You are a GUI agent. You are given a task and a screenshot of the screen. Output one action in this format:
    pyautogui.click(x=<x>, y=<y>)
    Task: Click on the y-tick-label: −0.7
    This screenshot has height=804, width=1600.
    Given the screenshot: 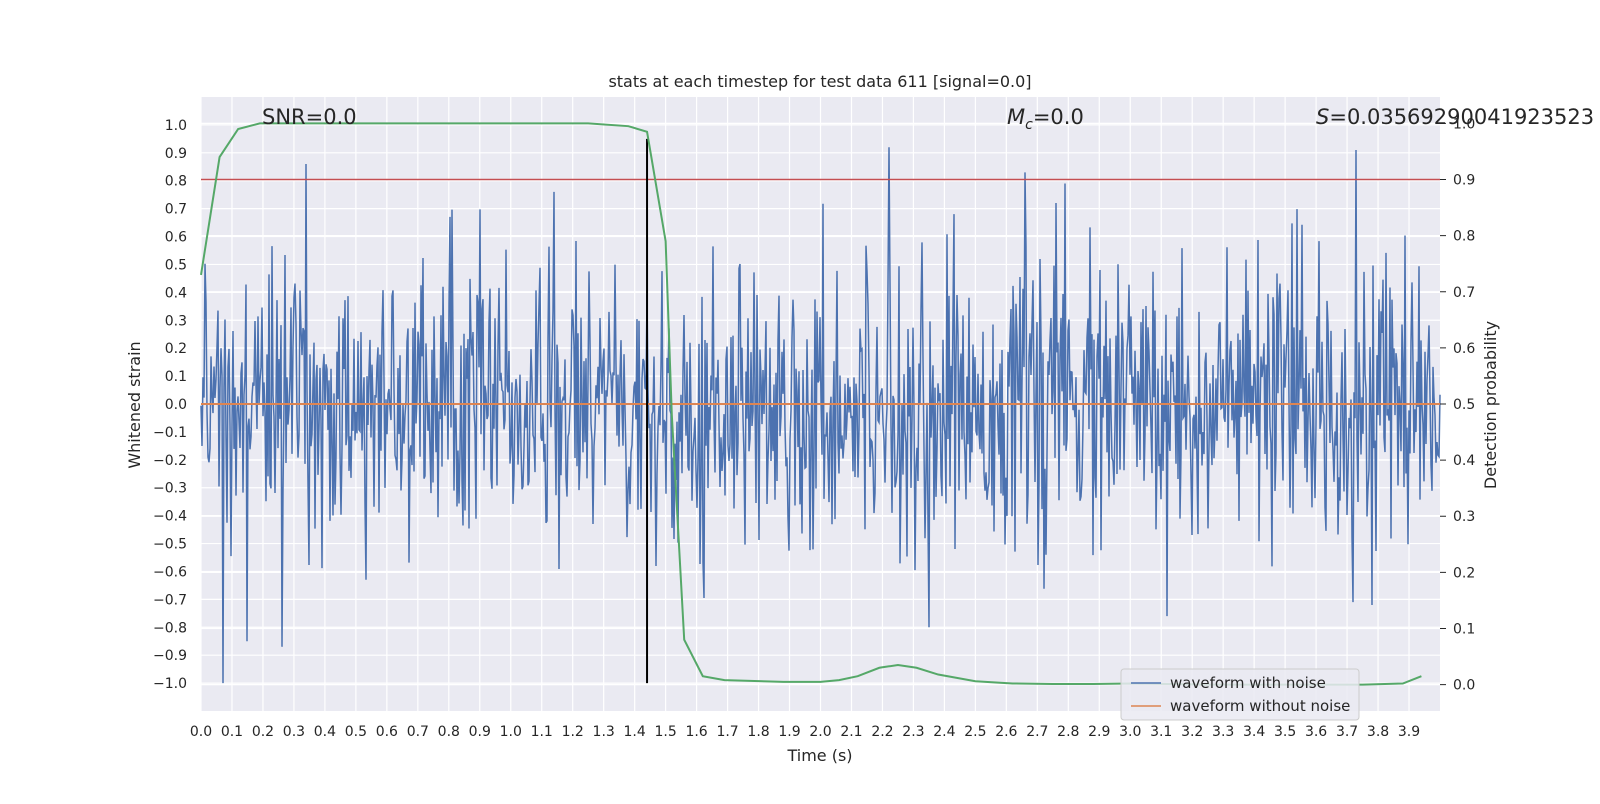 What is the action you would take?
    pyautogui.click(x=170, y=600)
    